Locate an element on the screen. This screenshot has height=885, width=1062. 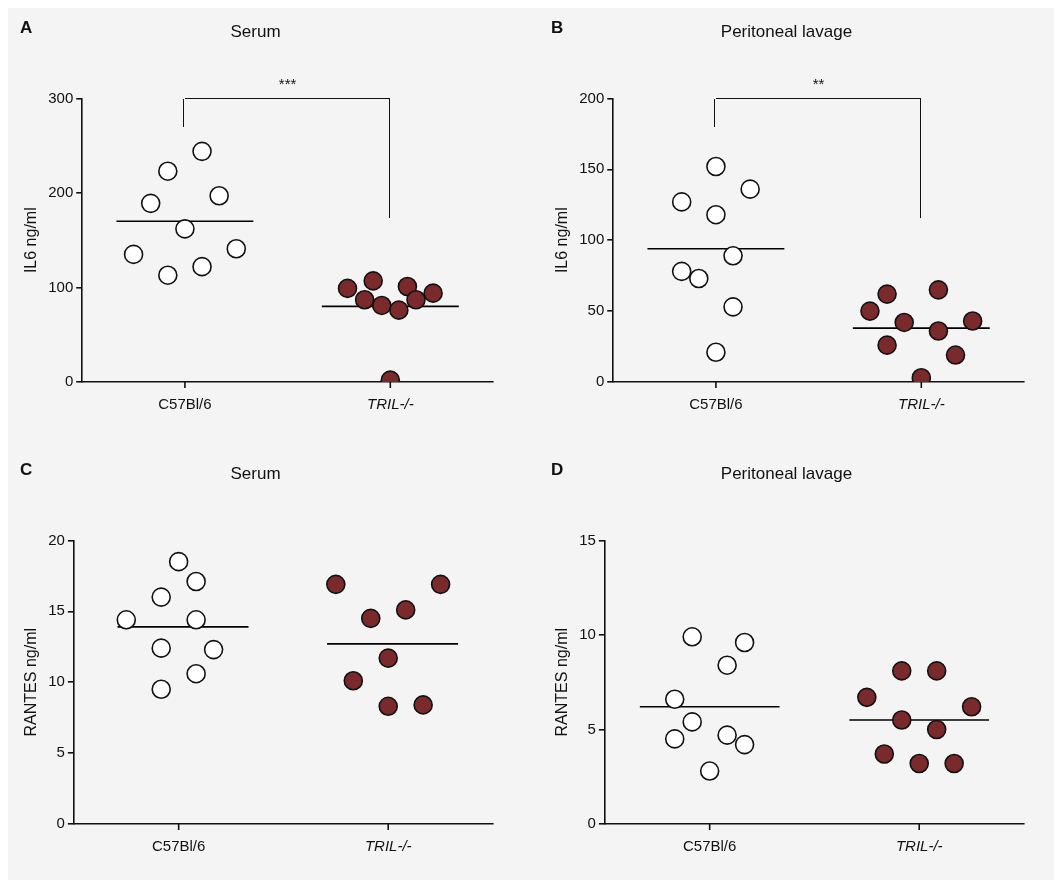
text: B is located at coordinates (557, 27).